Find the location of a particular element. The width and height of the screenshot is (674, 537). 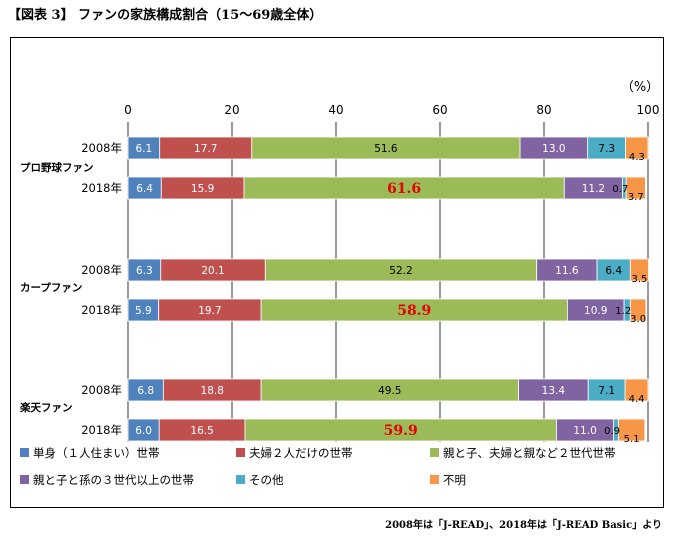

data-label-highlight: 58.9 is located at coordinates (414, 311).